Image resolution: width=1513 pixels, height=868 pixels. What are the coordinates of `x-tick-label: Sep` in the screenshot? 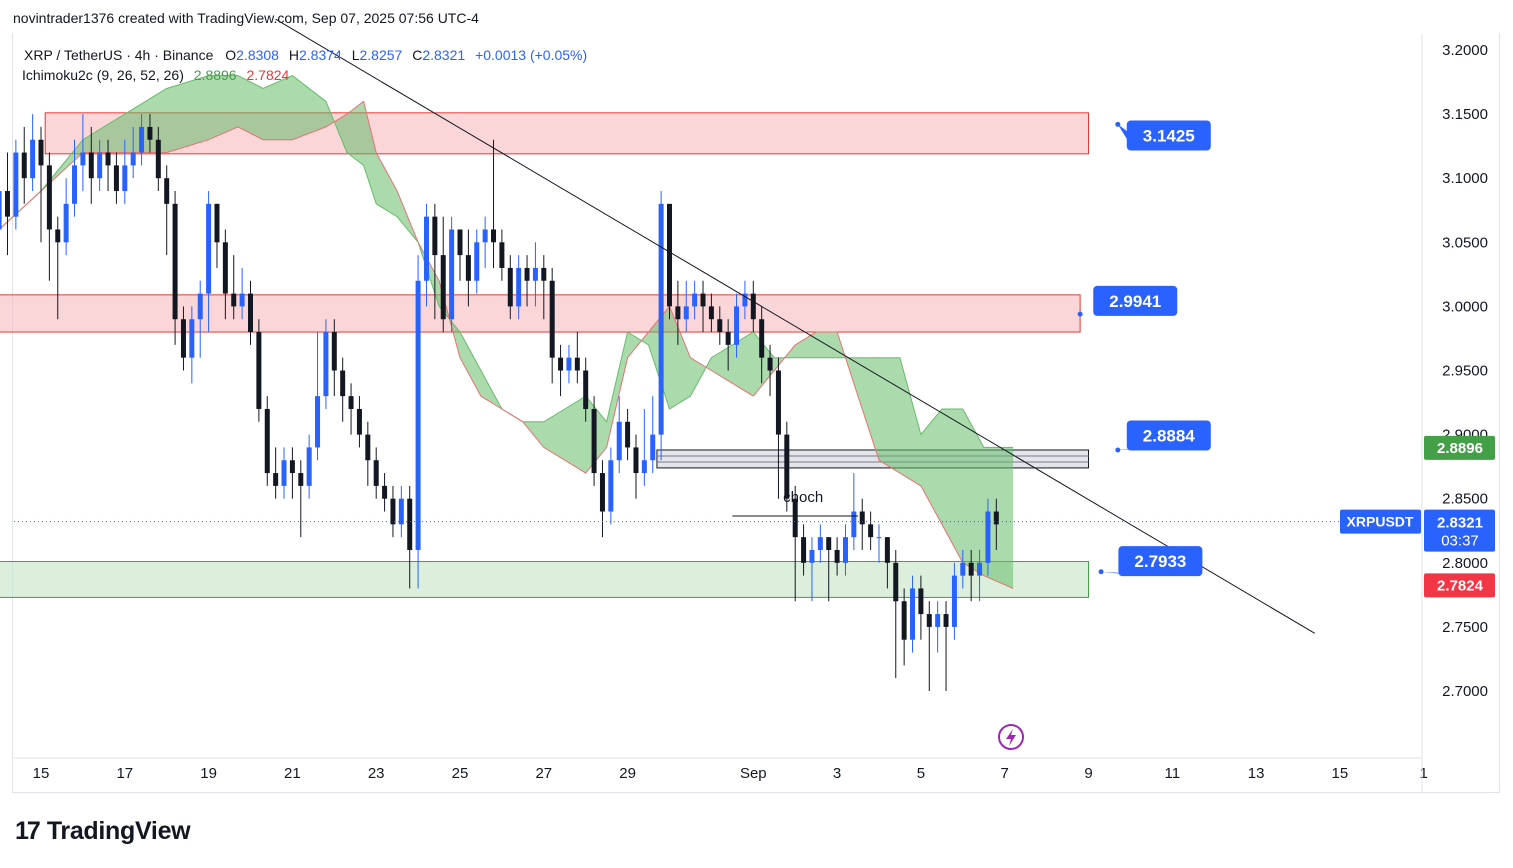 It's located at (753, 773).